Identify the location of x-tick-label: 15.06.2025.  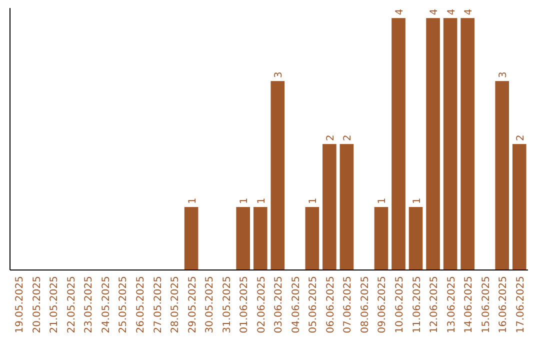
(486, 305).